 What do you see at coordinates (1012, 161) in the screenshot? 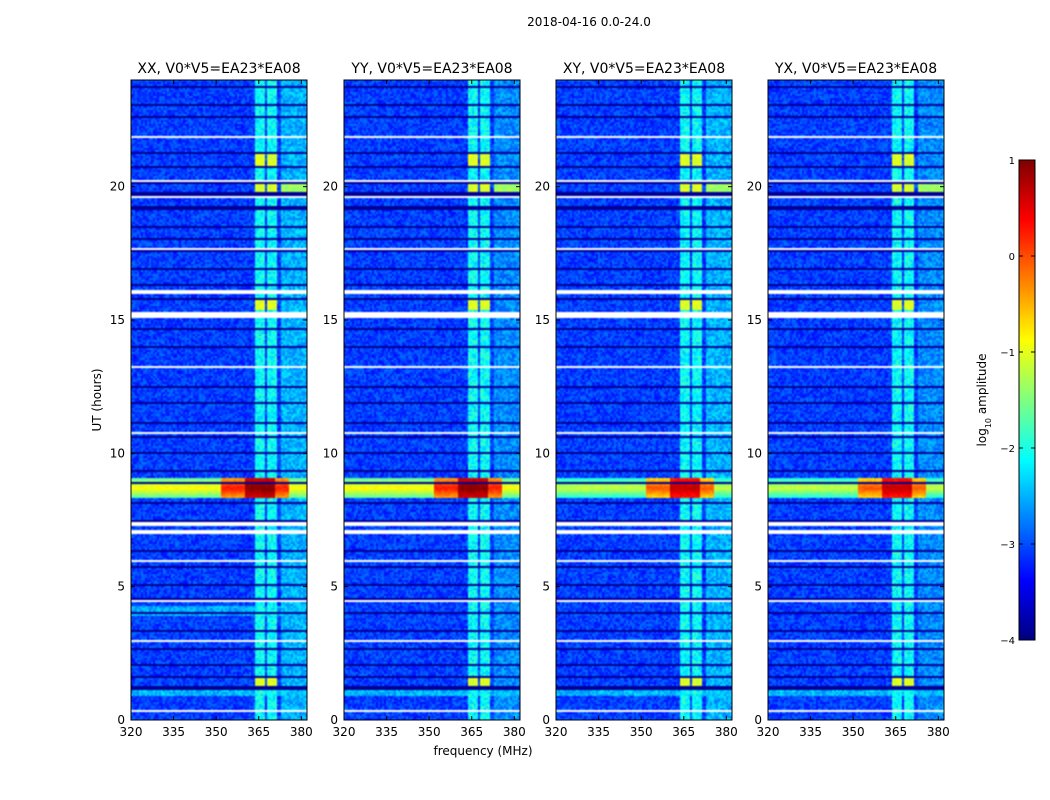
I see `colorbar-tick-label: 1` at bounding box center [1012, 161].